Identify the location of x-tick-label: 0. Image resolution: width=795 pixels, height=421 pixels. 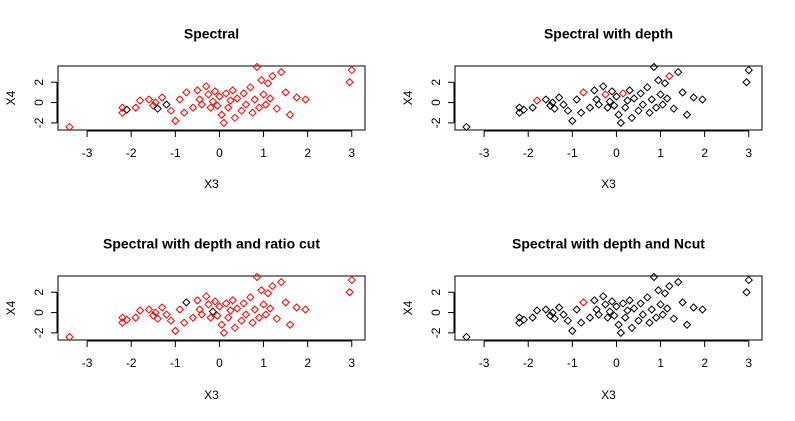
(616, 363).